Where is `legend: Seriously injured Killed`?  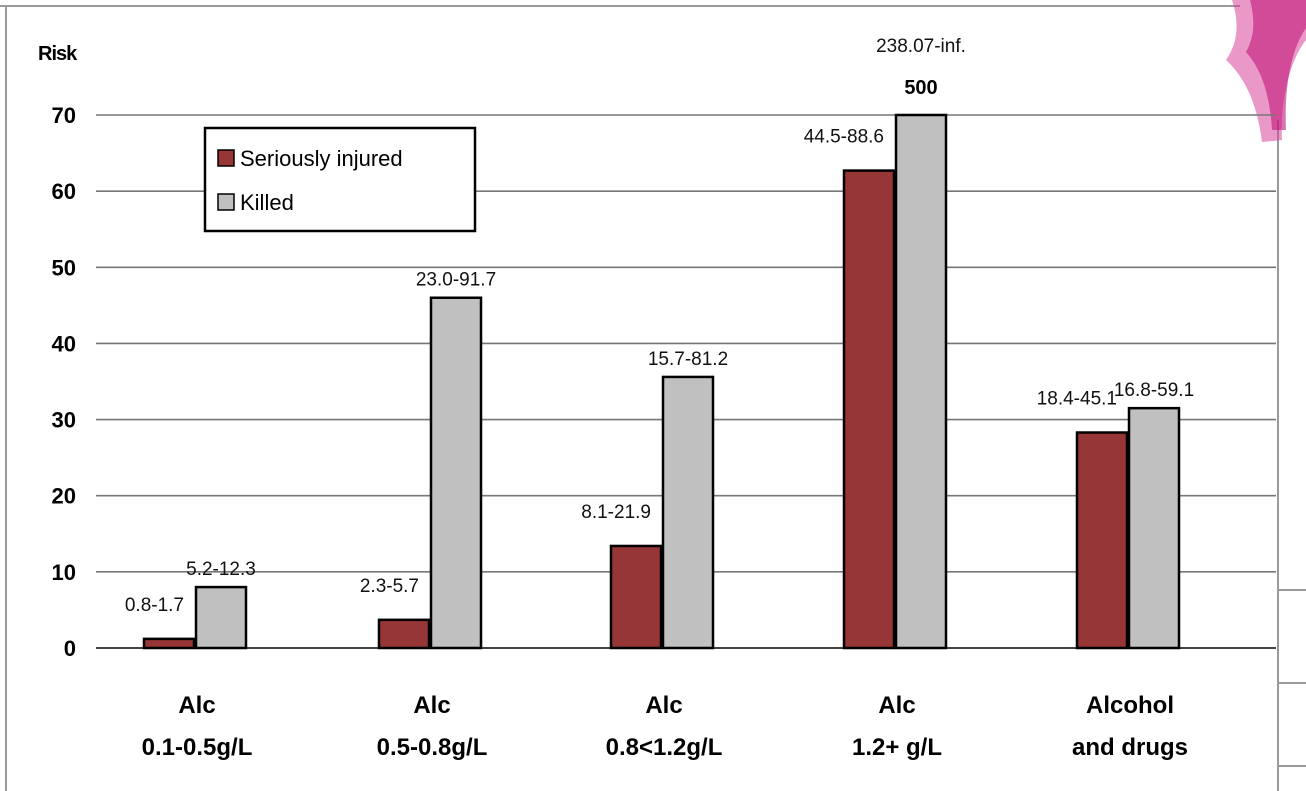 legend: Seriously injured Killed is located at coordinates (340, 179).